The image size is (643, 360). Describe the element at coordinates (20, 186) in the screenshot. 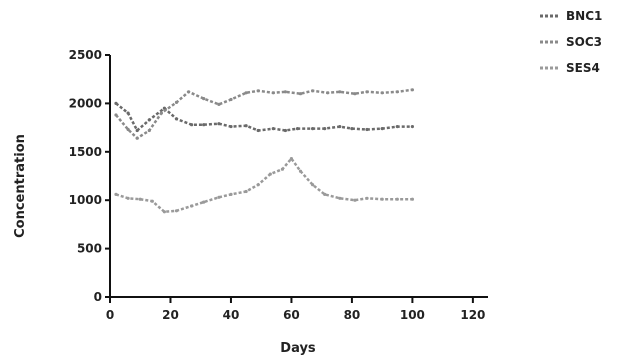

I see `y-axis-title: Concentration` at that location.